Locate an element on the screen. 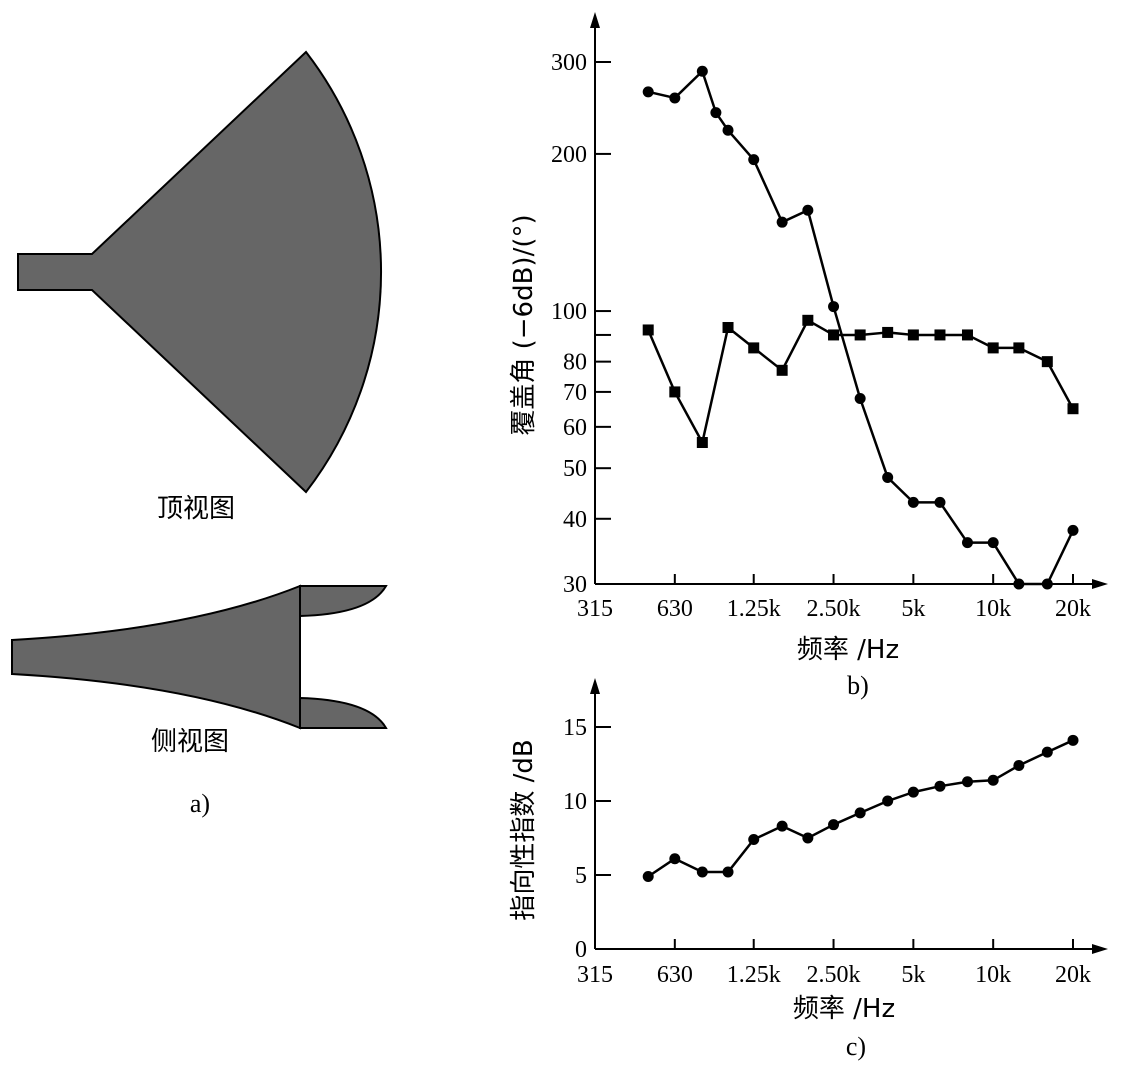 Image resolution: width=1122 pixels, height=1068 pixels. chart-c-x-tick-label: 10k is located at coordinates (993, 975).